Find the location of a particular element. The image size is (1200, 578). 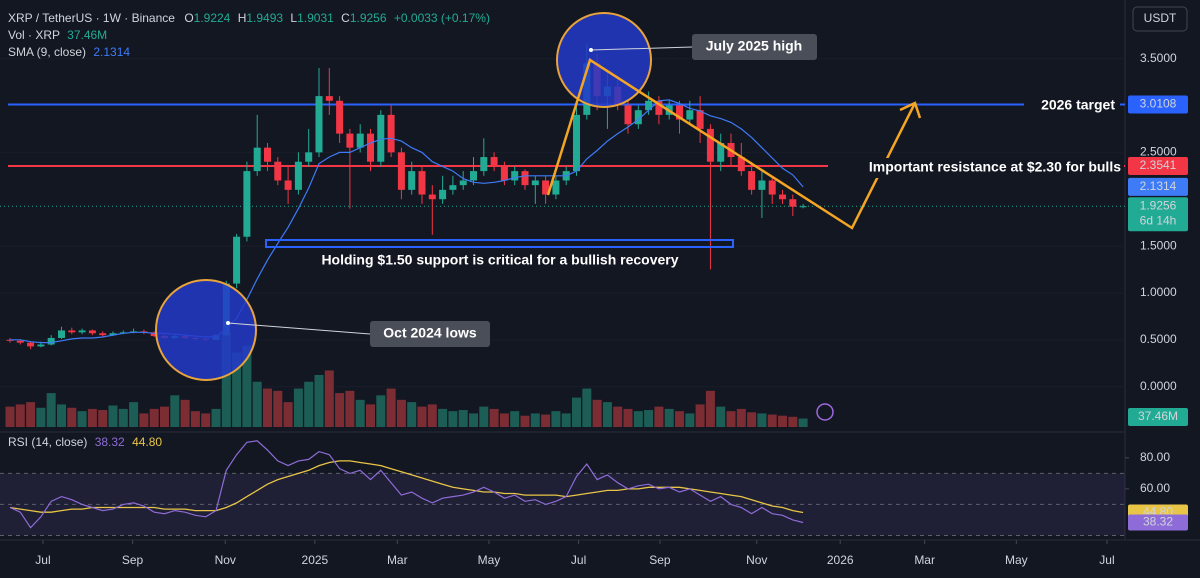

currency: USDT is located at coordinates (1160, 18).